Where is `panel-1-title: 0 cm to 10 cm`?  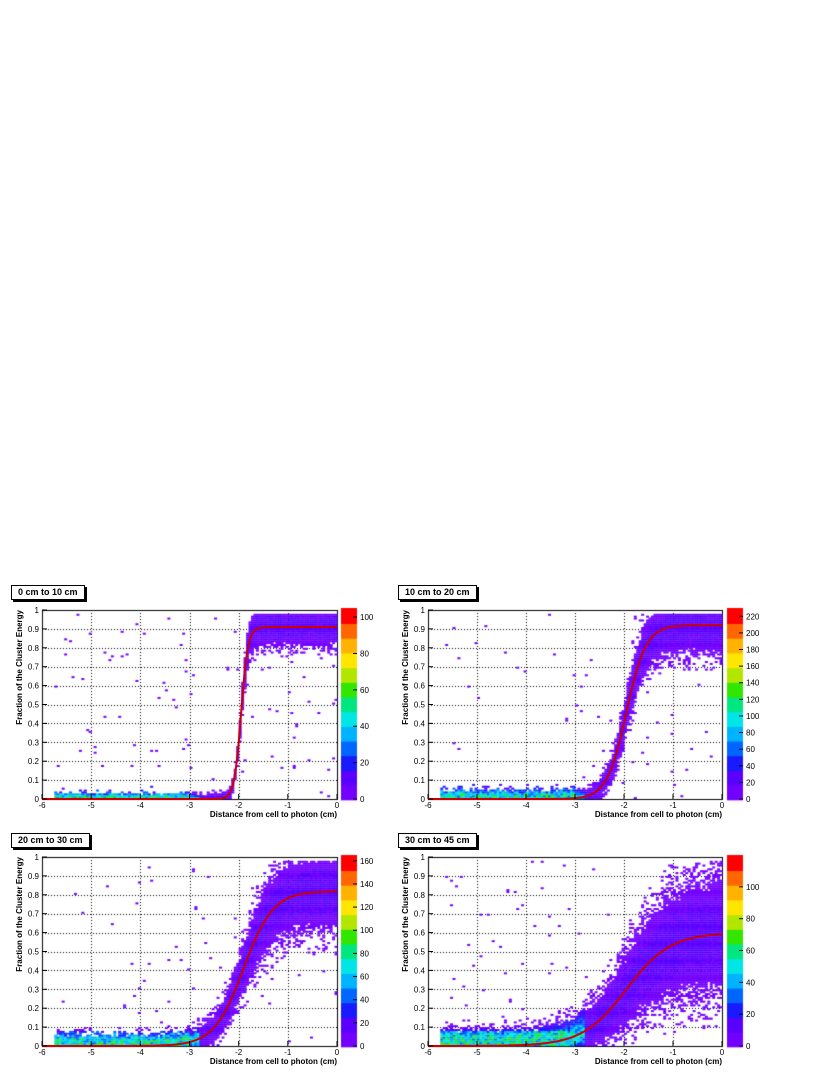
panel-1-title: 0 cm to 10 cm is located at coordinates (48, 592).